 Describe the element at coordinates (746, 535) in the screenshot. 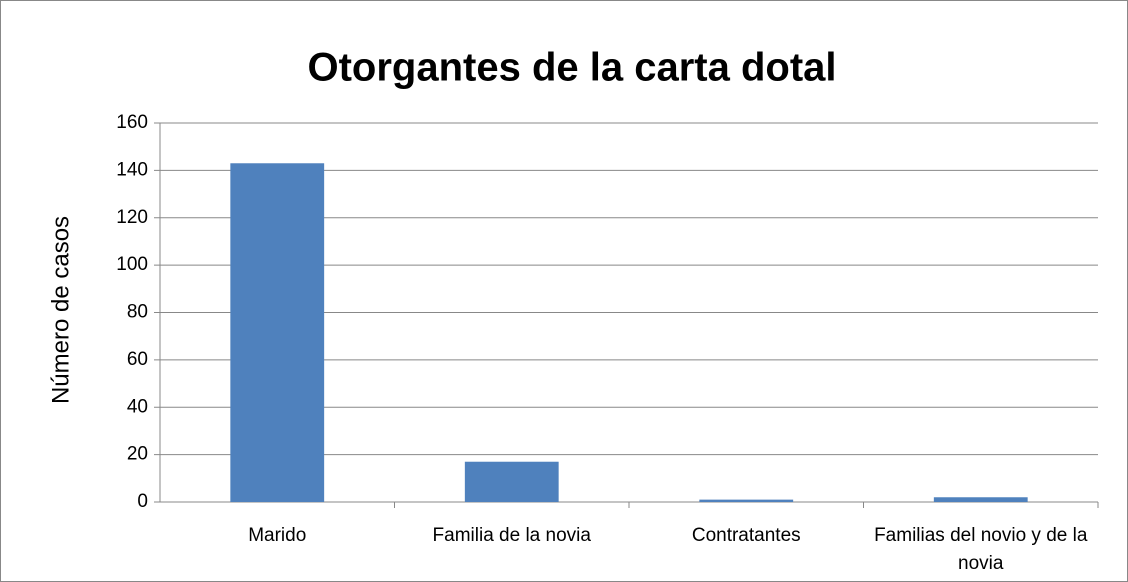

I see `x-tick-label: Contratantes` at that location.